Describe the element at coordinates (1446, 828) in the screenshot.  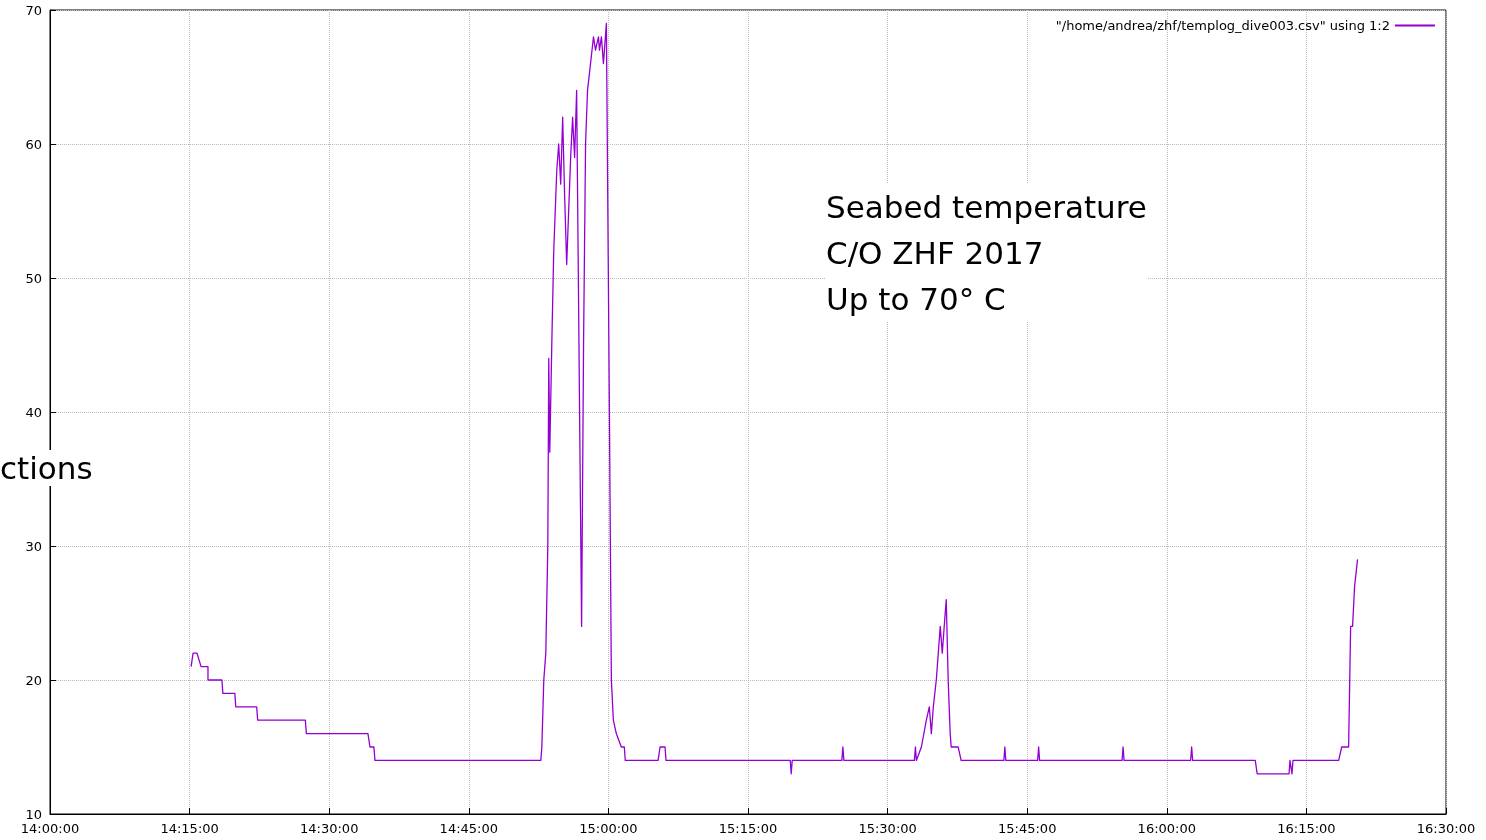
I see `x-tick-label: 16:30:00` at that location.